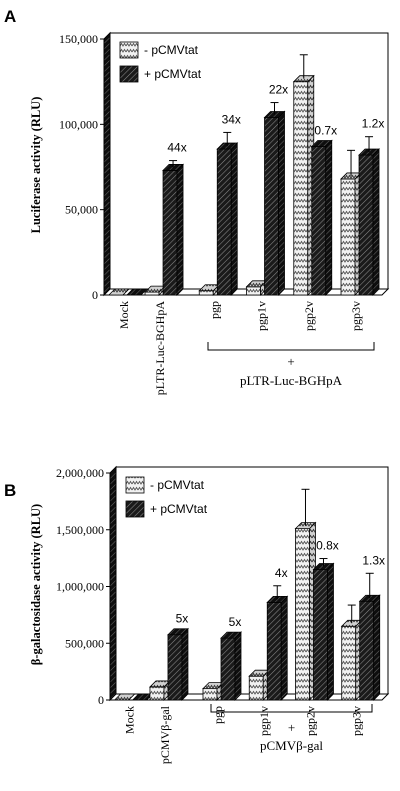 The width and height of the screenshot is (400, 791). I want to click on y-tick-label: 1,500,000, so click(80, 530).